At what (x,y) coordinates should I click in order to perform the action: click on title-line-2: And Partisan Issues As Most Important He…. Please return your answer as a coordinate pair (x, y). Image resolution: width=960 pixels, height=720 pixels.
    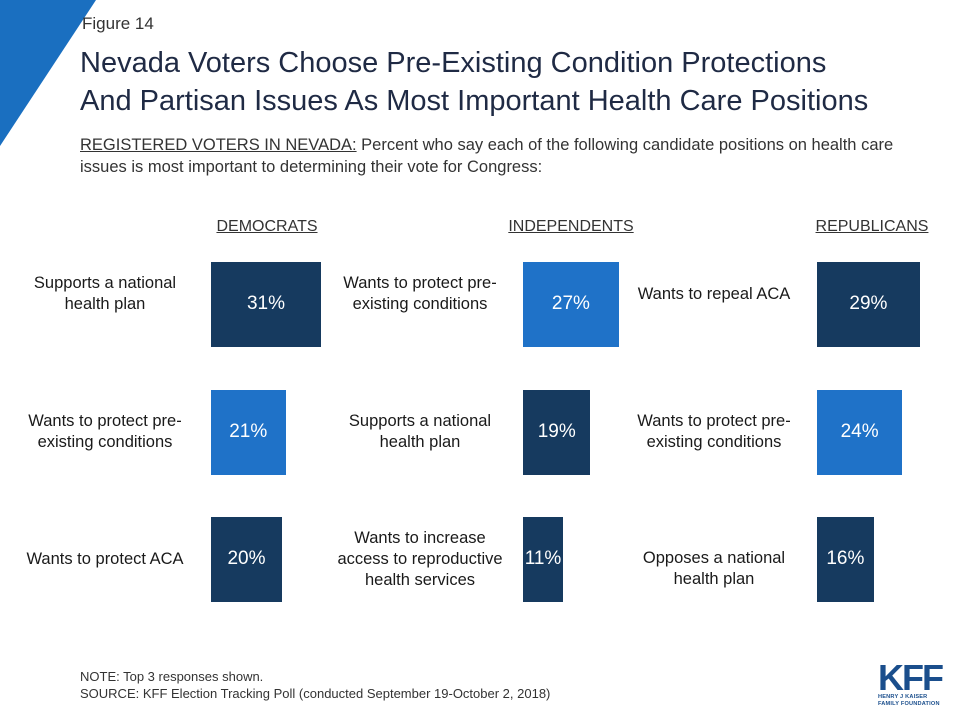
    Looking at the image, I should click on (474, 101).